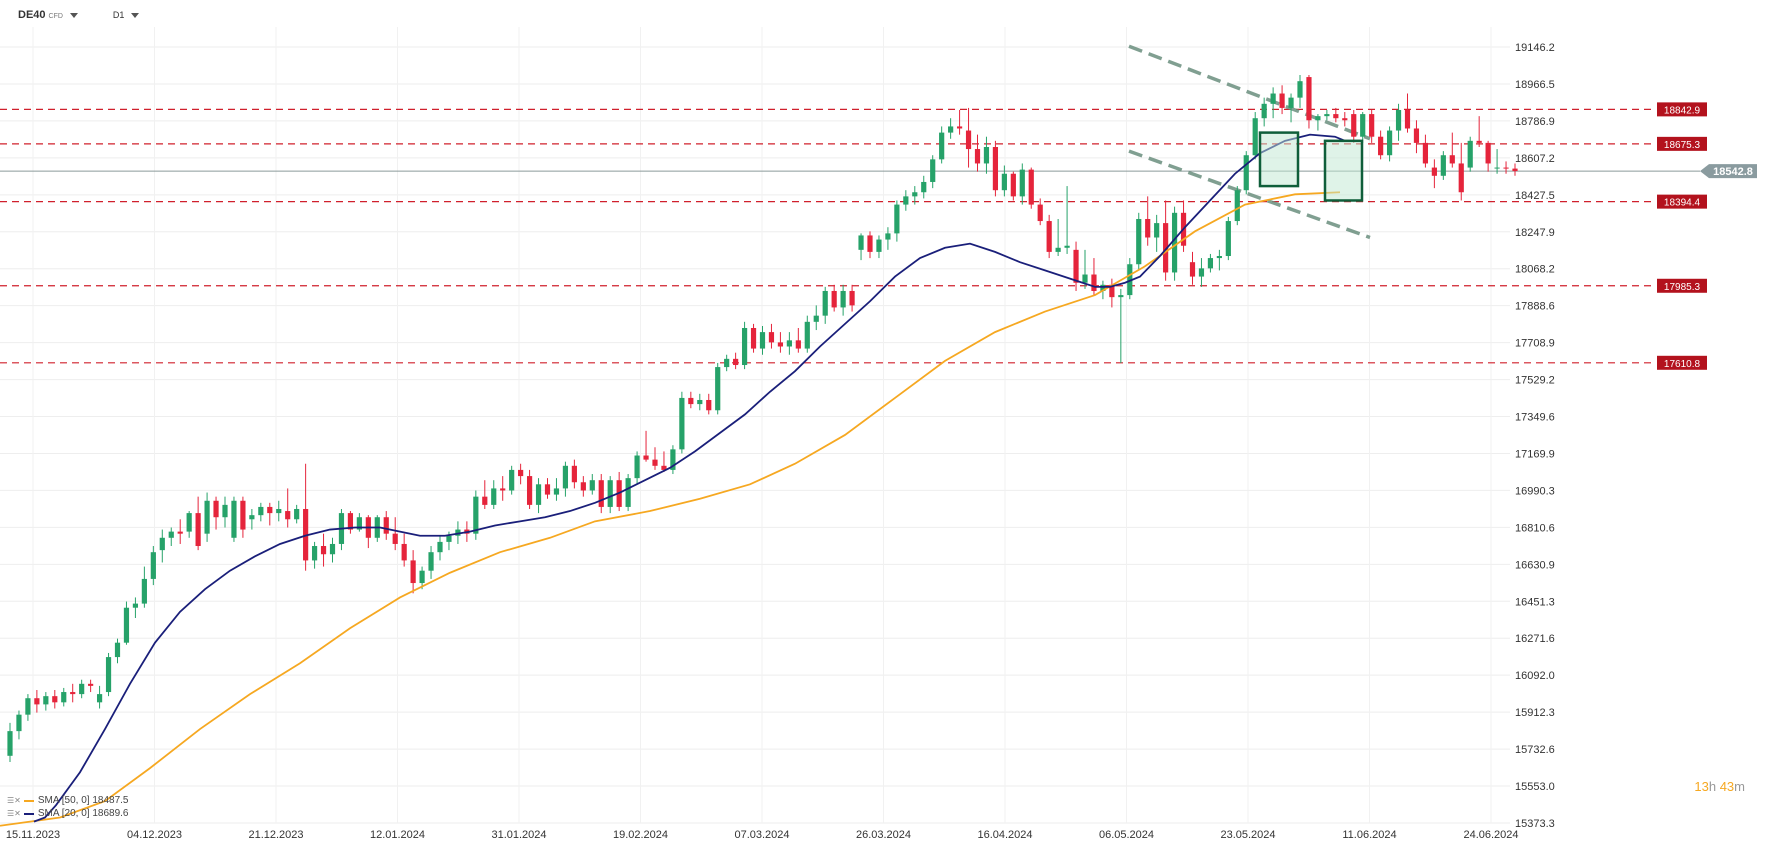 The height and width of the screenshot is (845, 1769). Describe the element at coordinates (28, 813) in the screenshot. I see `sma20-swatch` at that location.